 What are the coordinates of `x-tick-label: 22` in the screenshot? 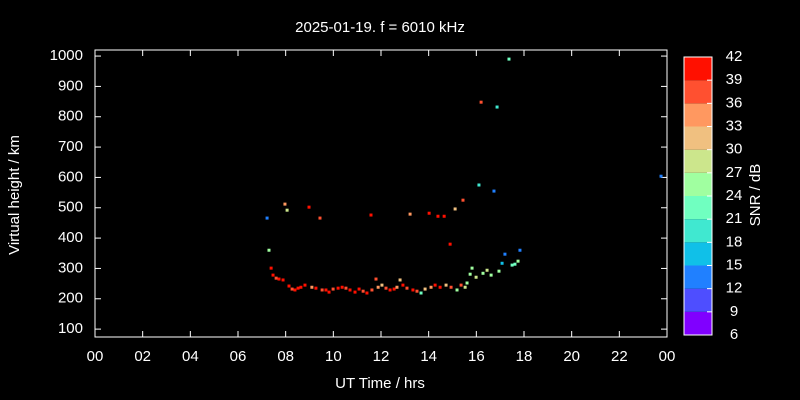 It's located at (619, 356).